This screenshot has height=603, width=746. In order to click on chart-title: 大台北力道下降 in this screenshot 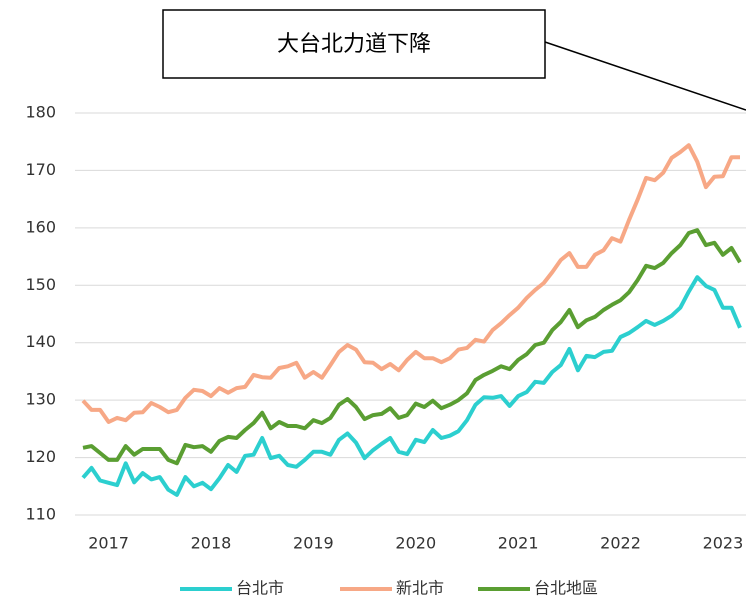, I will do `click(354, 44)`.